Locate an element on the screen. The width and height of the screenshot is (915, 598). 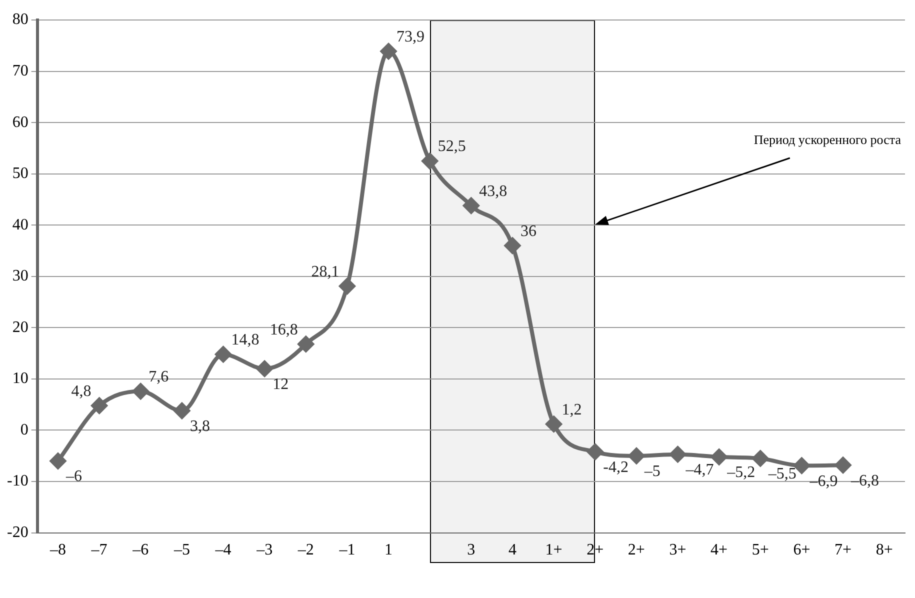
x-tick-label: –4 is located at coordinates (223, 550).